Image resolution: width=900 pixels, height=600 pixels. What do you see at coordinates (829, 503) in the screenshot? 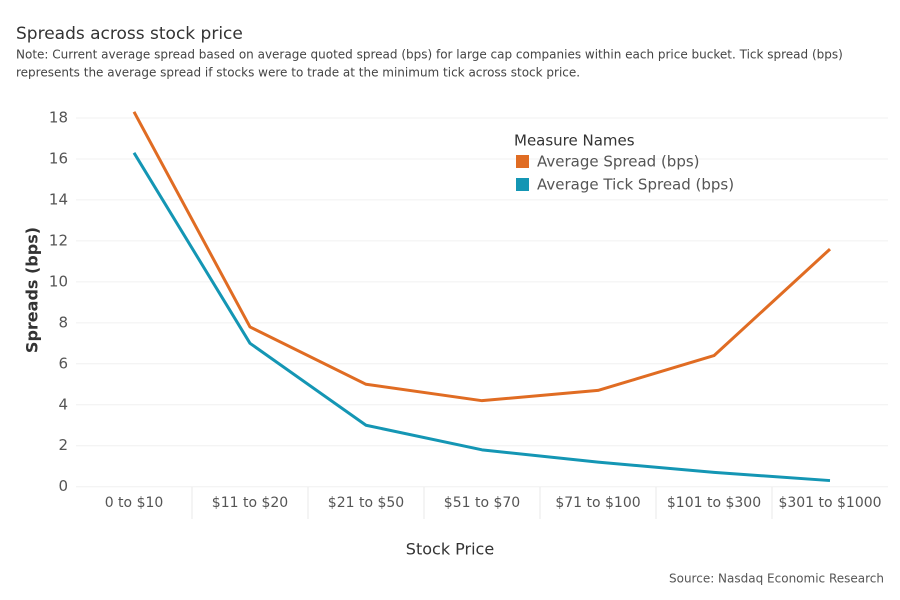
I see `x-tick-label: $301 to $1000` at bounding box center [829, 503].